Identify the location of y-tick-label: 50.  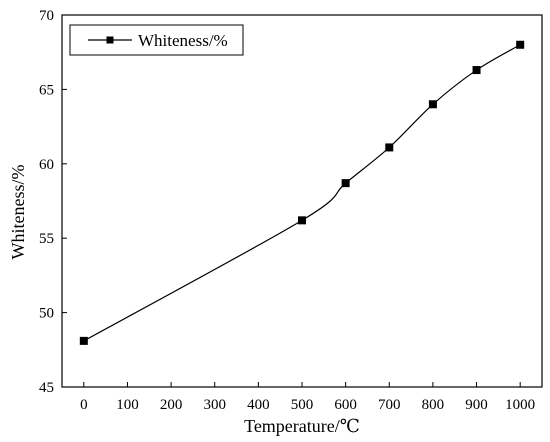
(46, 314).